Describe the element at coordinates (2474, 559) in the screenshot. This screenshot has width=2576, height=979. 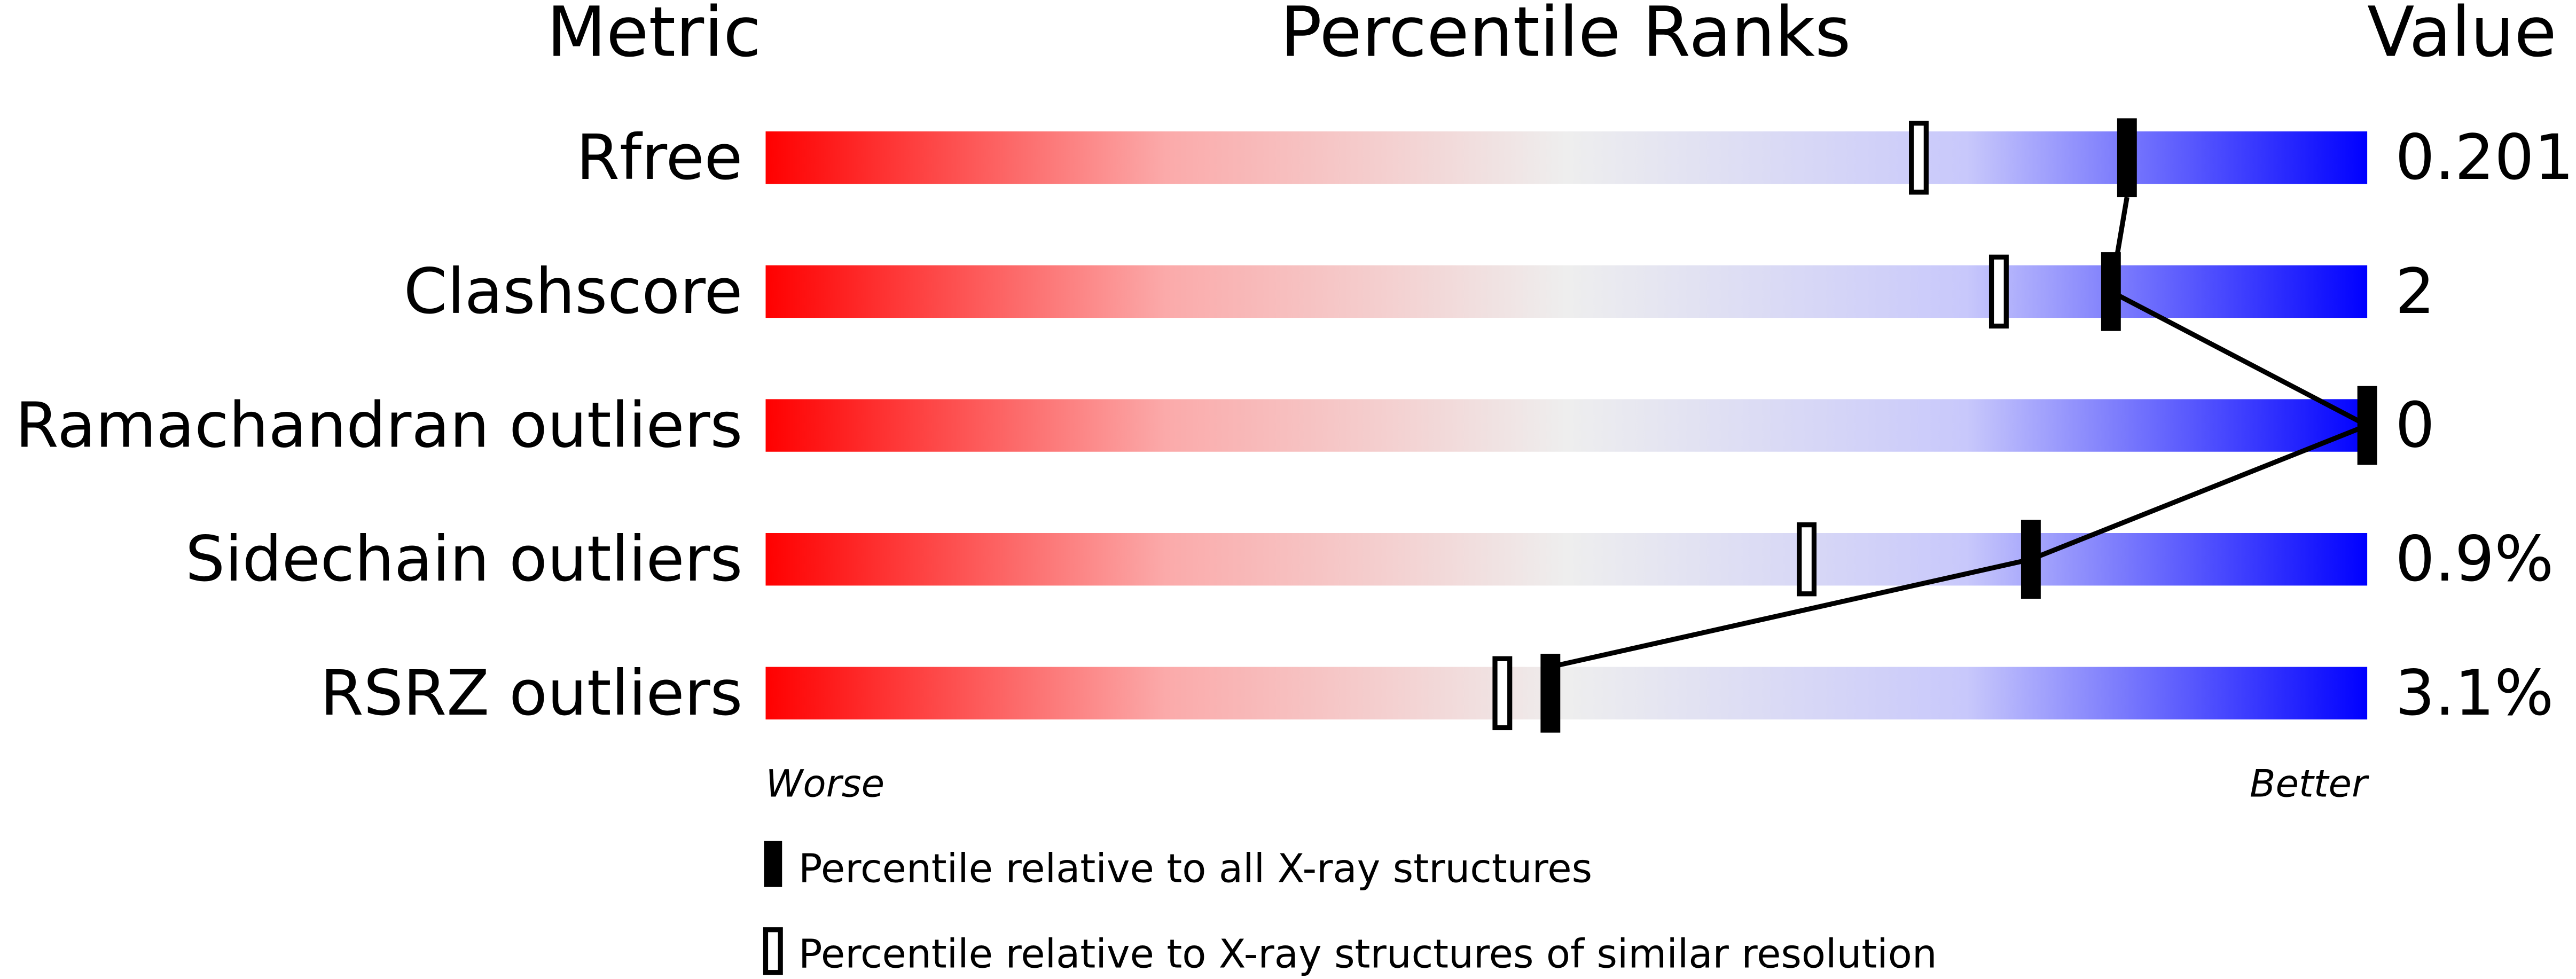
I see `metric-value: 0.9%` at that location.